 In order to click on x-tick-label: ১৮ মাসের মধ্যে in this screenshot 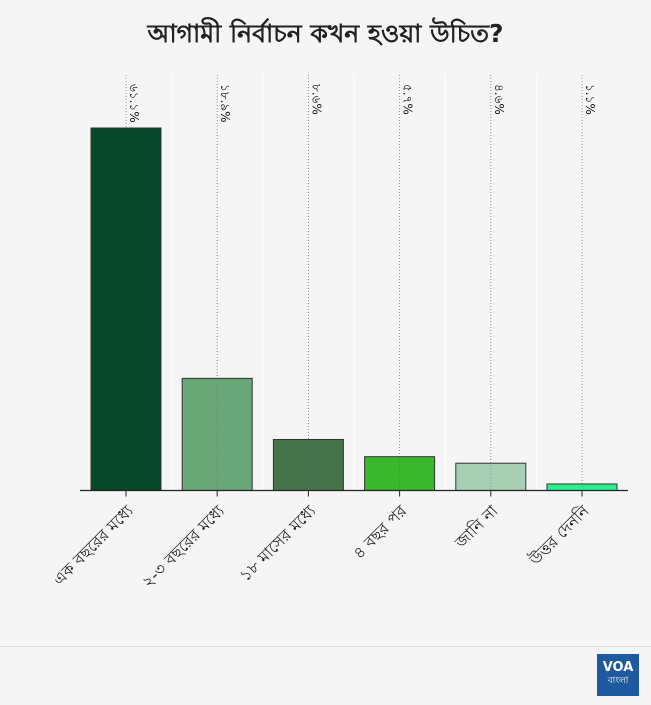, I will do `click(278, 543)`.